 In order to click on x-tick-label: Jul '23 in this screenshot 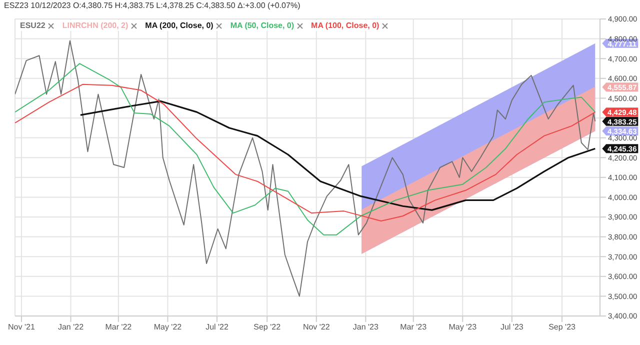, I will do `click(512, 327)`.